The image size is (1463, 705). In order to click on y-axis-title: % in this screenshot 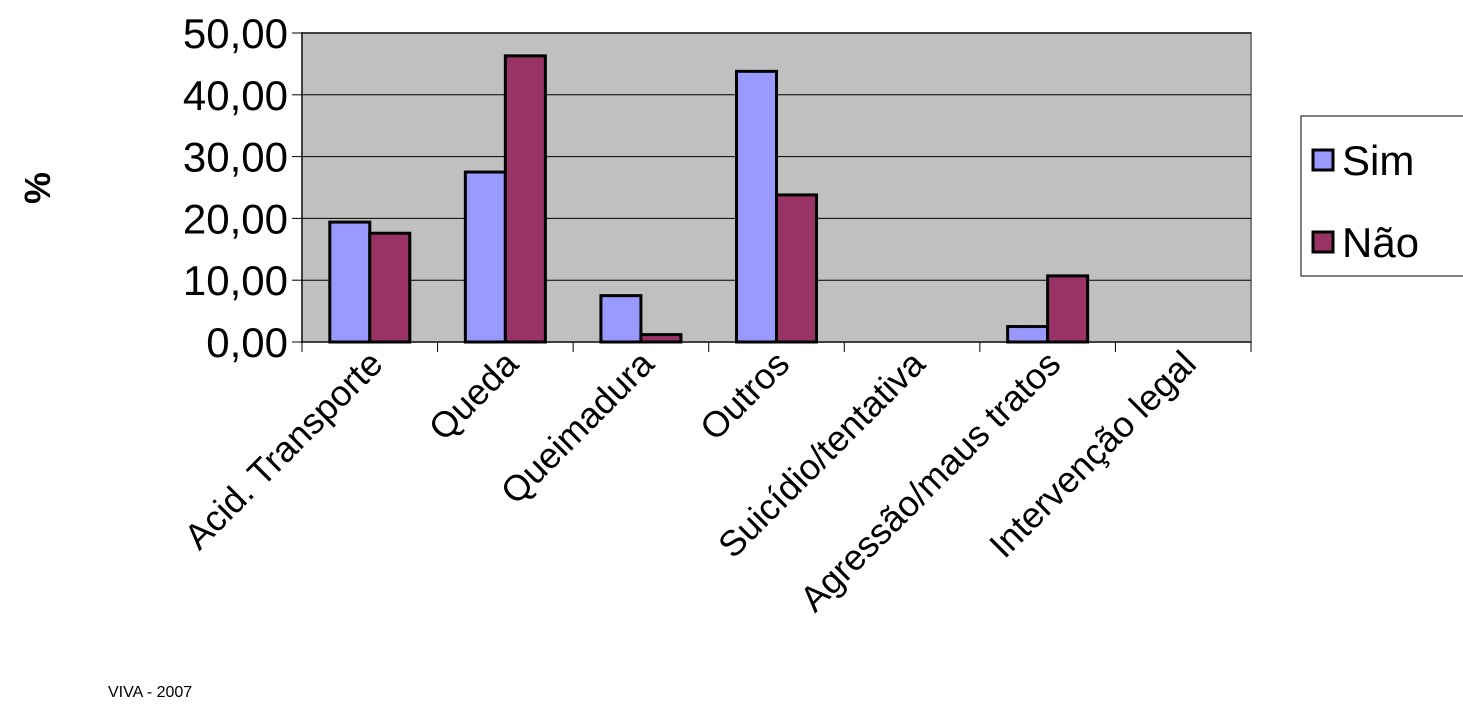, I will do `click(37, 188)`.